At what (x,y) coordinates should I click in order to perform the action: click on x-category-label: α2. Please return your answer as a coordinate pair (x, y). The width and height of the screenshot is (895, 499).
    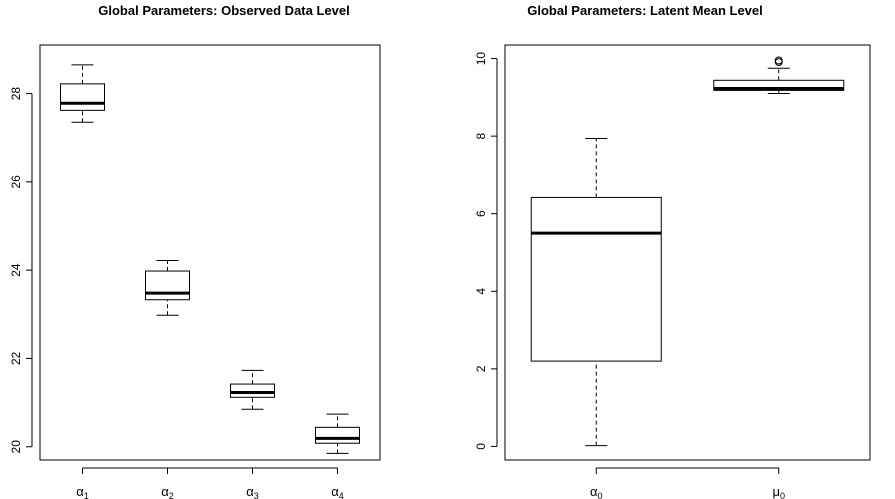
    Looking at the image, I should click on (167, 491).